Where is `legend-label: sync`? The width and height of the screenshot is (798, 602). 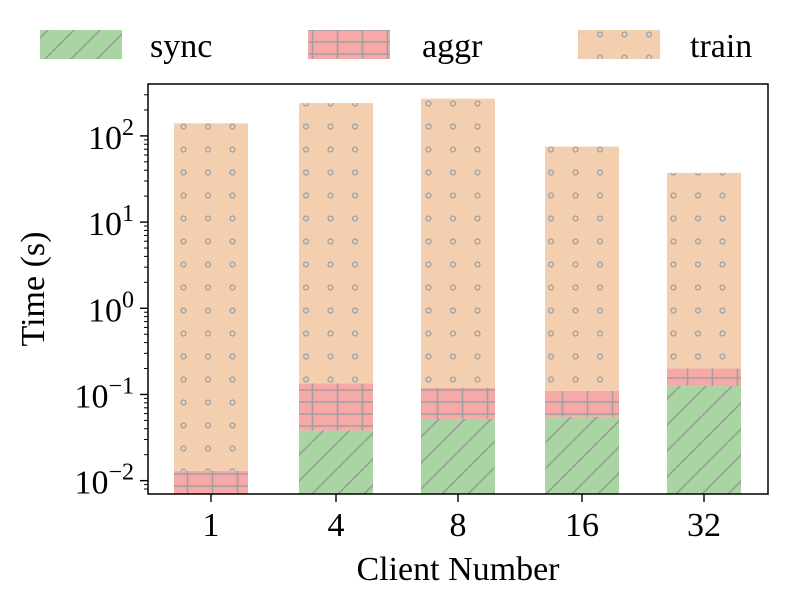
legend-label: sync is located at coordinates (181, 46).